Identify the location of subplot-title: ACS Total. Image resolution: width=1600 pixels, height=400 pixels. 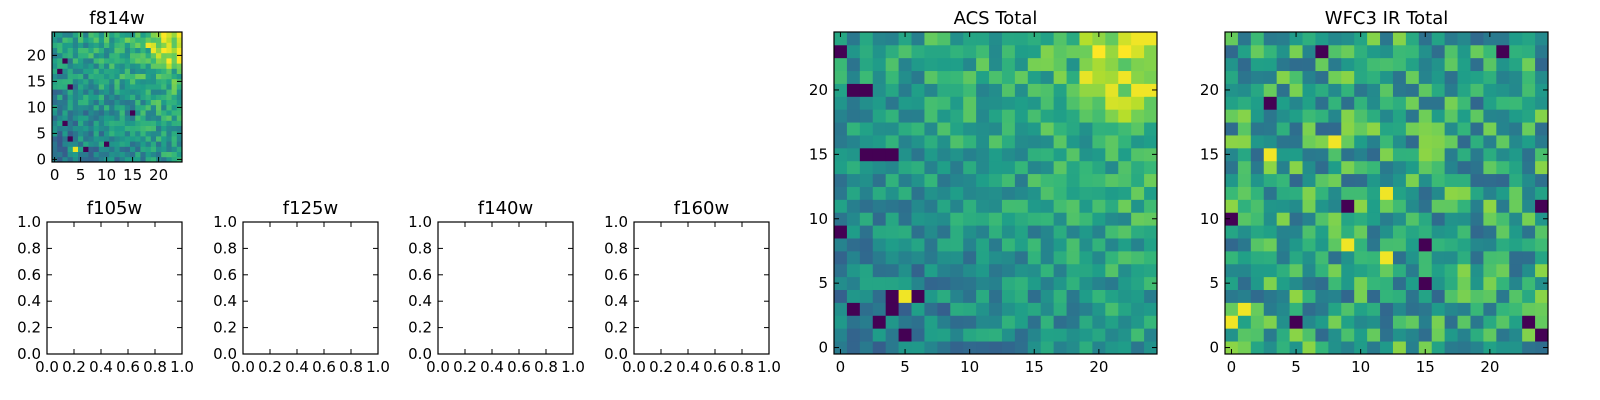
(996, 18).